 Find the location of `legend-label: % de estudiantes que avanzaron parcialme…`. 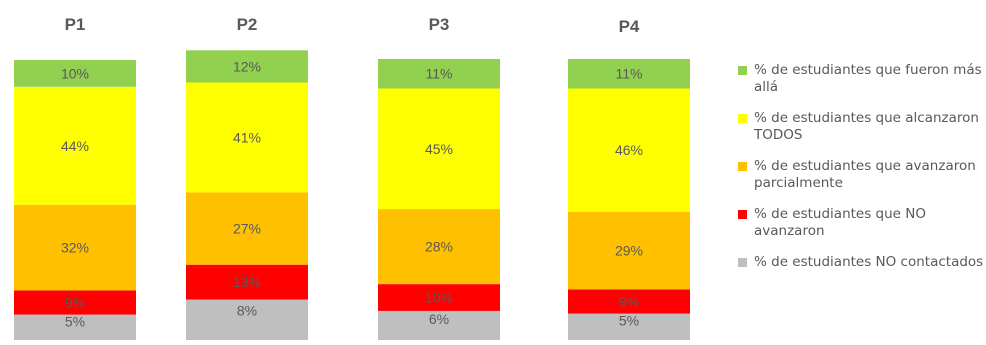

legend-label: % de estudiantes que avanzaron parcialme… is located at coordinates (865, 174).